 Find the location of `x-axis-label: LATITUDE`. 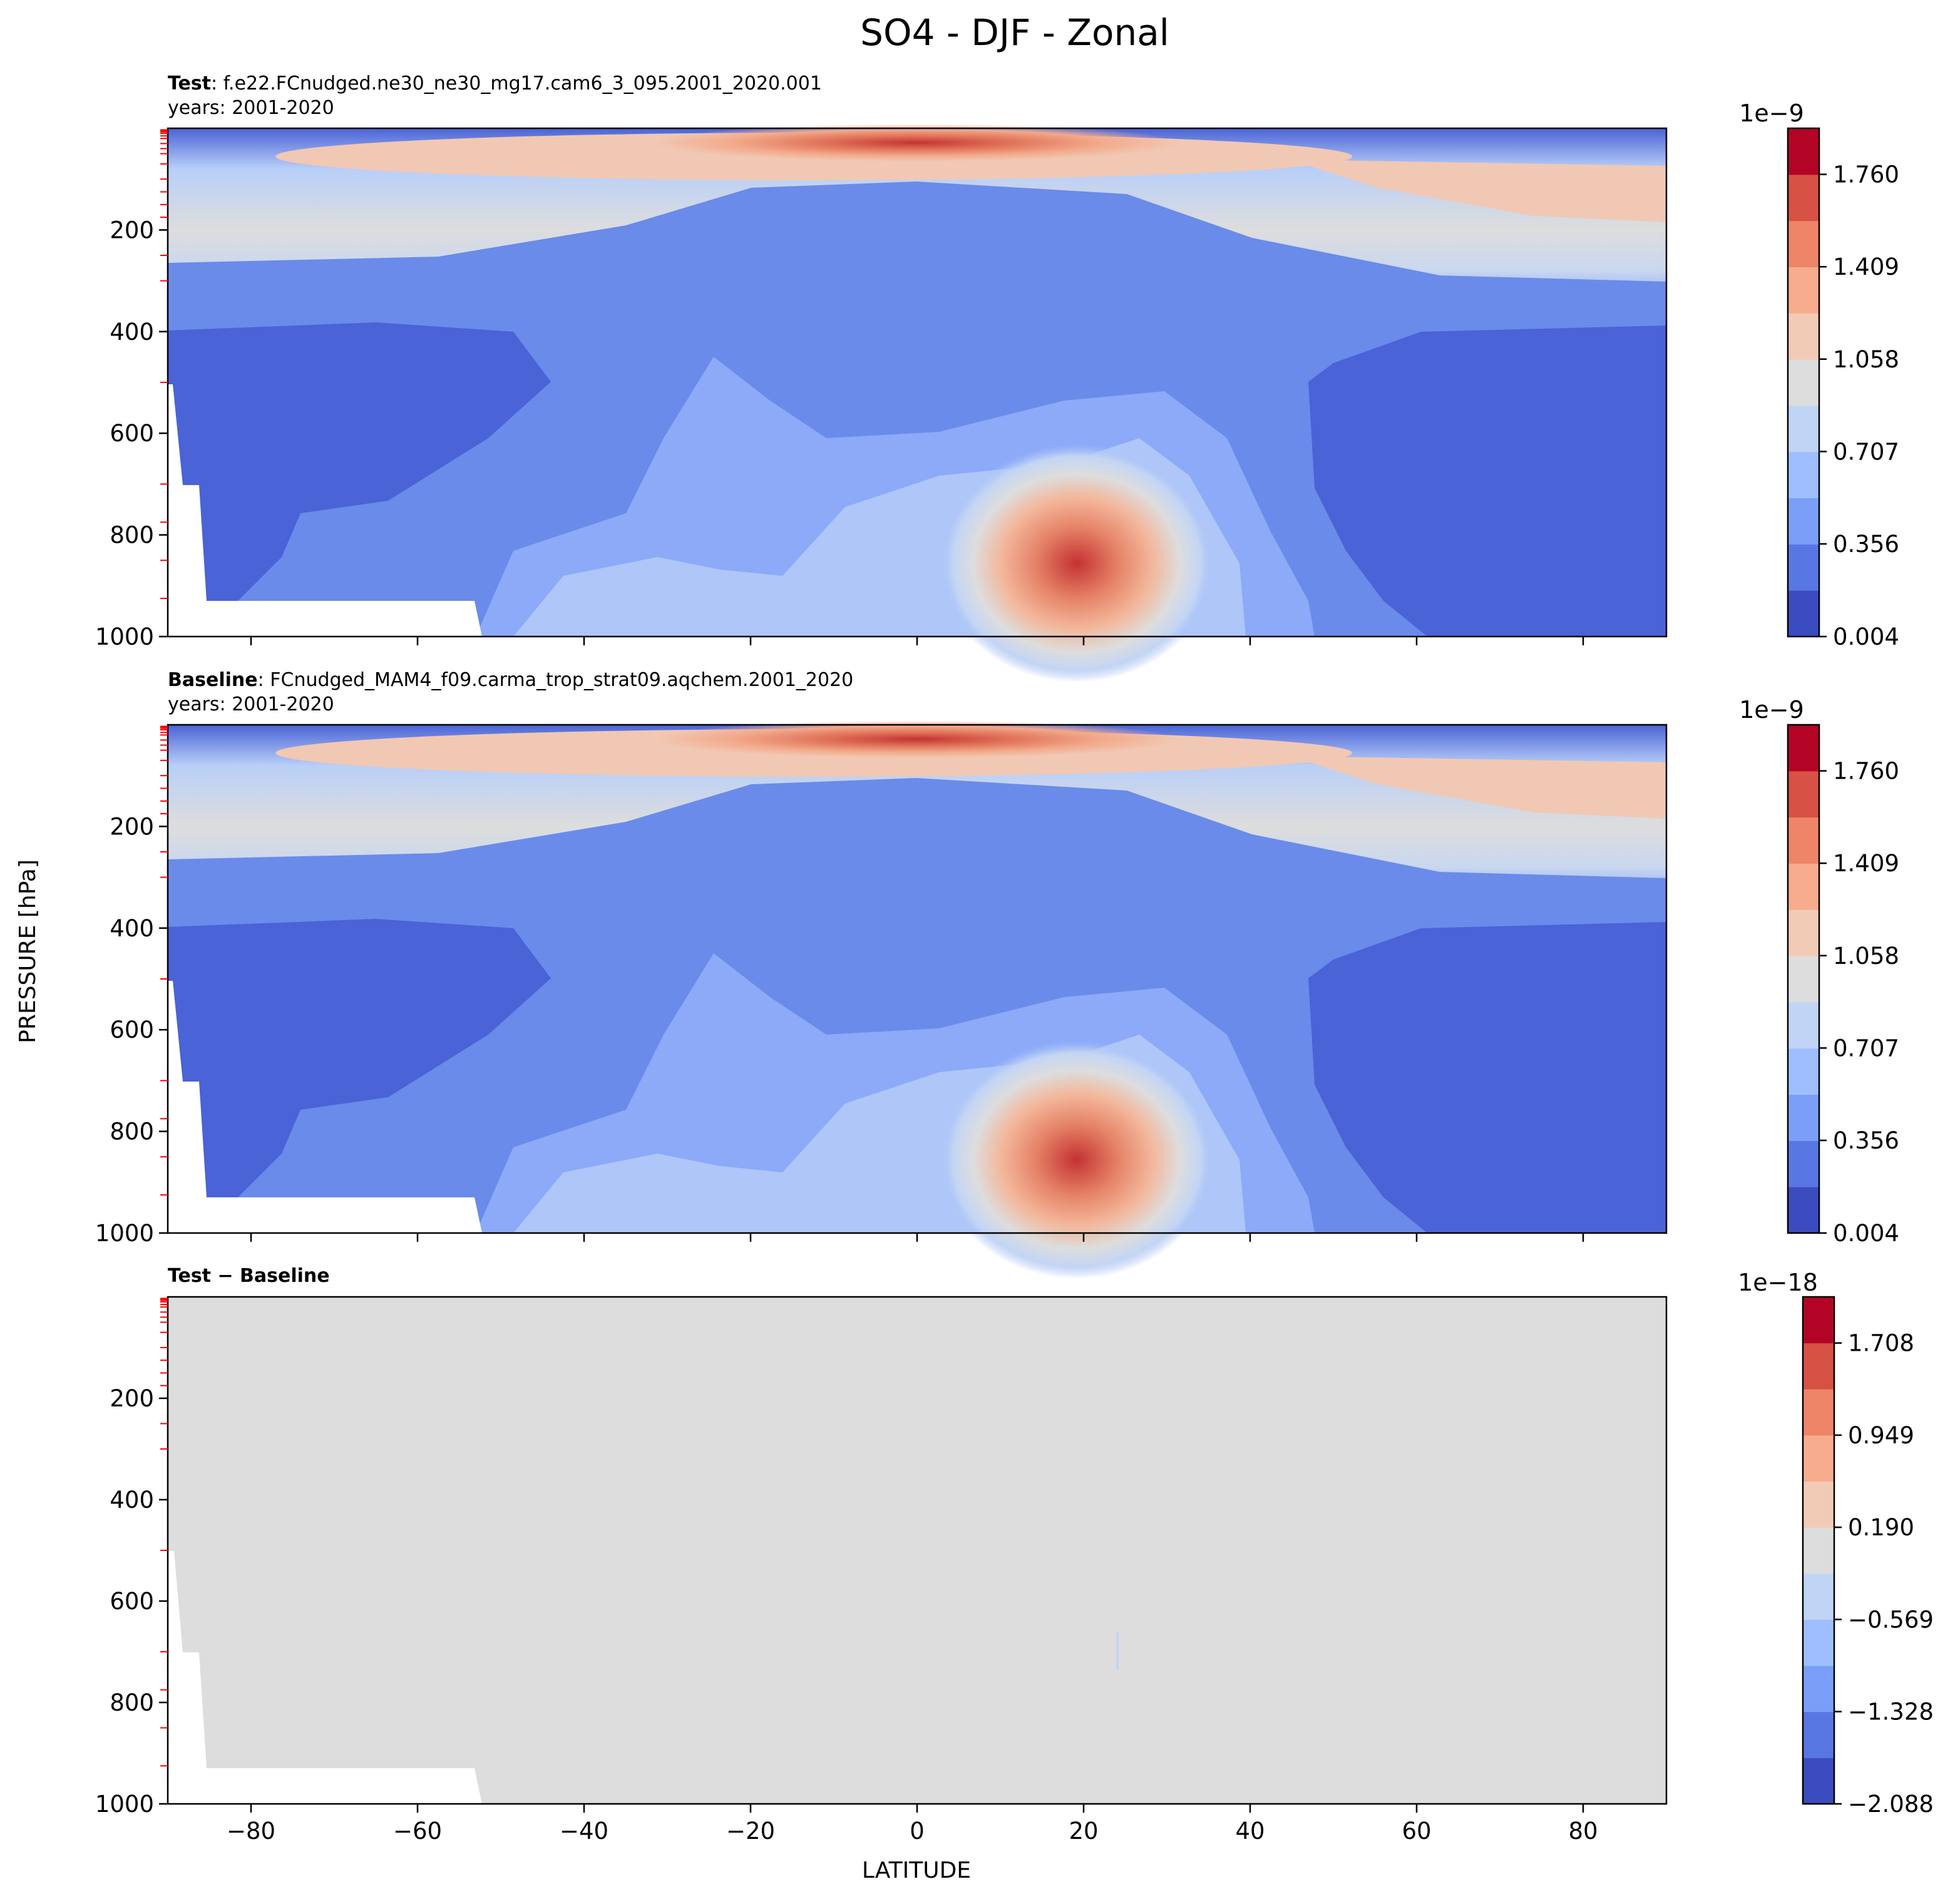

x-axis-label: LATITUDE is located at coordinates (916, 1870).